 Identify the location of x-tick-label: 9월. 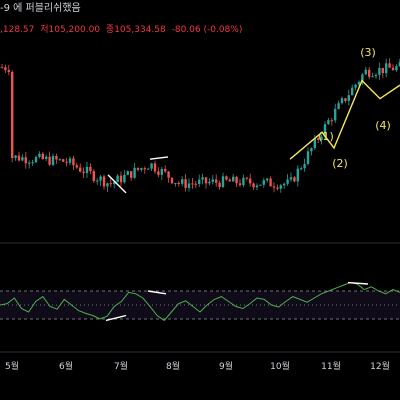
(226, 366).